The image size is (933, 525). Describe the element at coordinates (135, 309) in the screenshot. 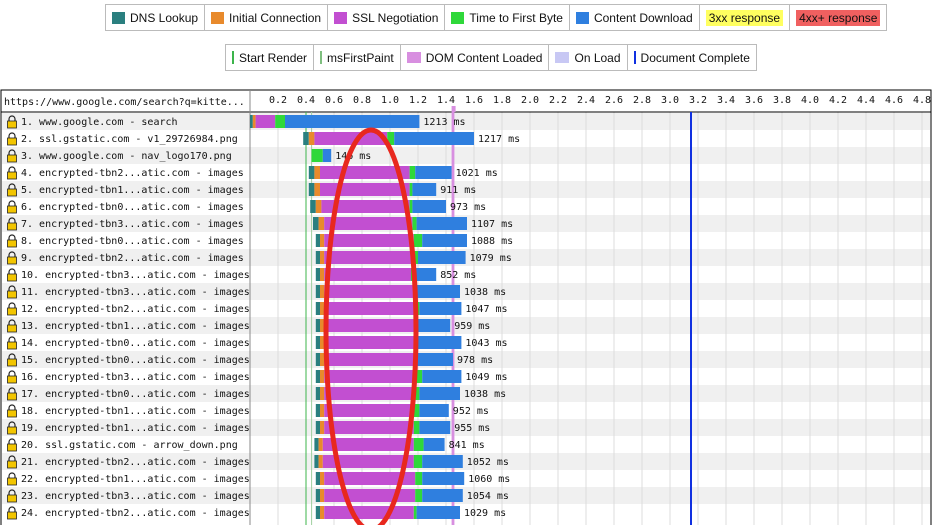

I see `request-label: 12. encrypted-tbn2...atic.com - images` at that location.